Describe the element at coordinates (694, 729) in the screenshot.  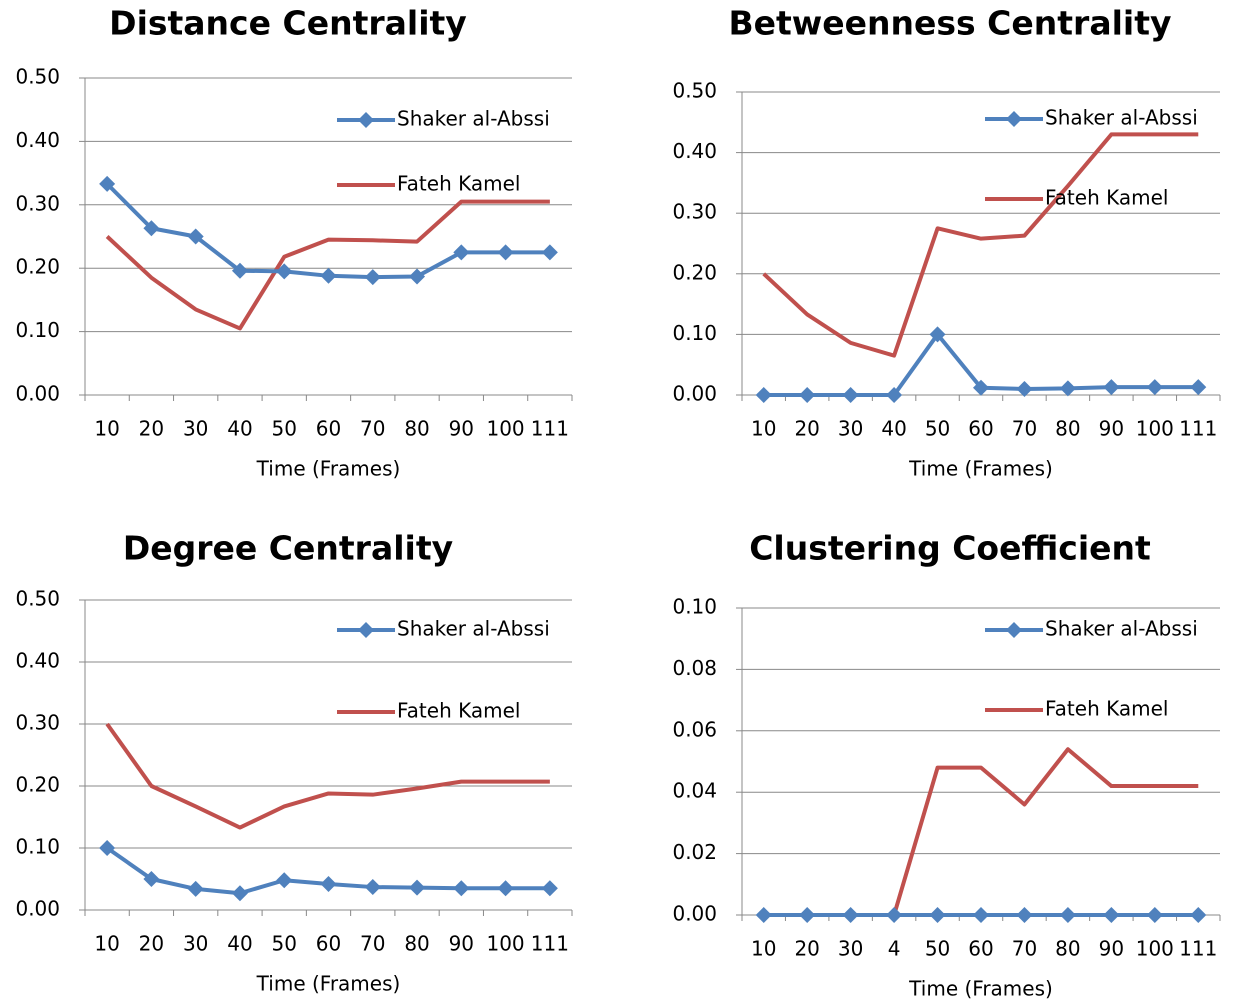
I see `y-tick-label: 0.06` at that location.